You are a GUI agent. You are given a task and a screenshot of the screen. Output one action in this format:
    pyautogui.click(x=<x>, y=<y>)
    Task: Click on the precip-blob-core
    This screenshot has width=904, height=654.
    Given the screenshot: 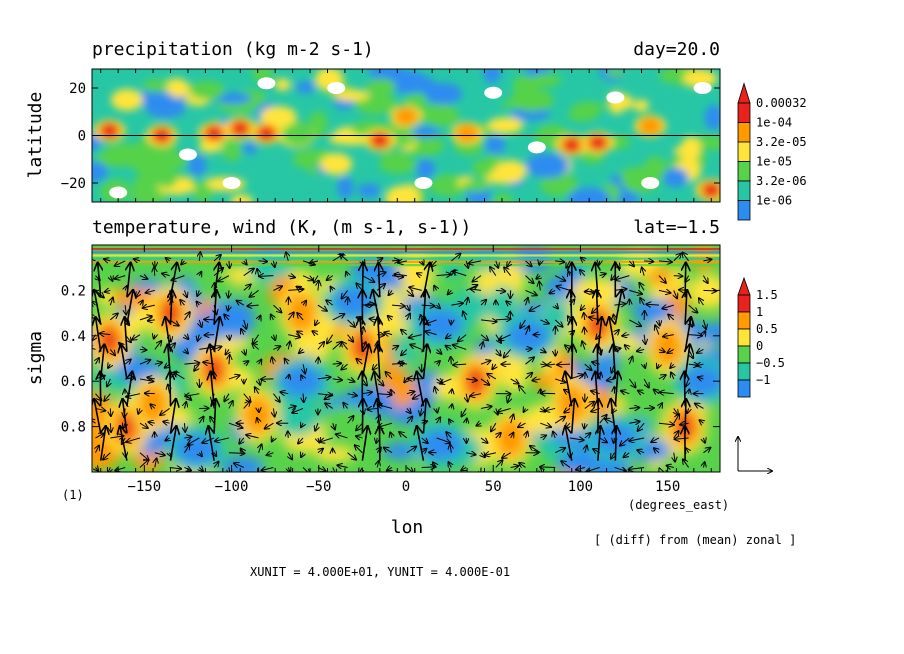 What is the action you would take?
    pyautogui.click(x=571, y=145)
    